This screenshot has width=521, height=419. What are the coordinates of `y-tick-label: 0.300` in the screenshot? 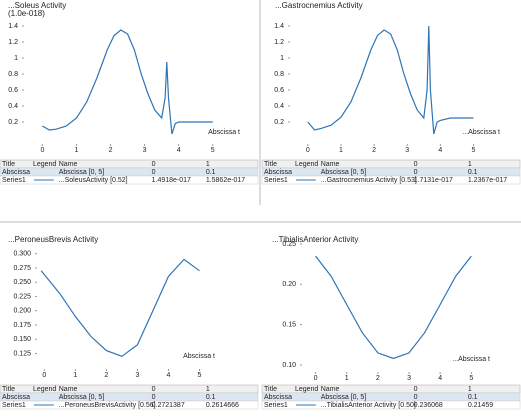 It's located at (22, 254).